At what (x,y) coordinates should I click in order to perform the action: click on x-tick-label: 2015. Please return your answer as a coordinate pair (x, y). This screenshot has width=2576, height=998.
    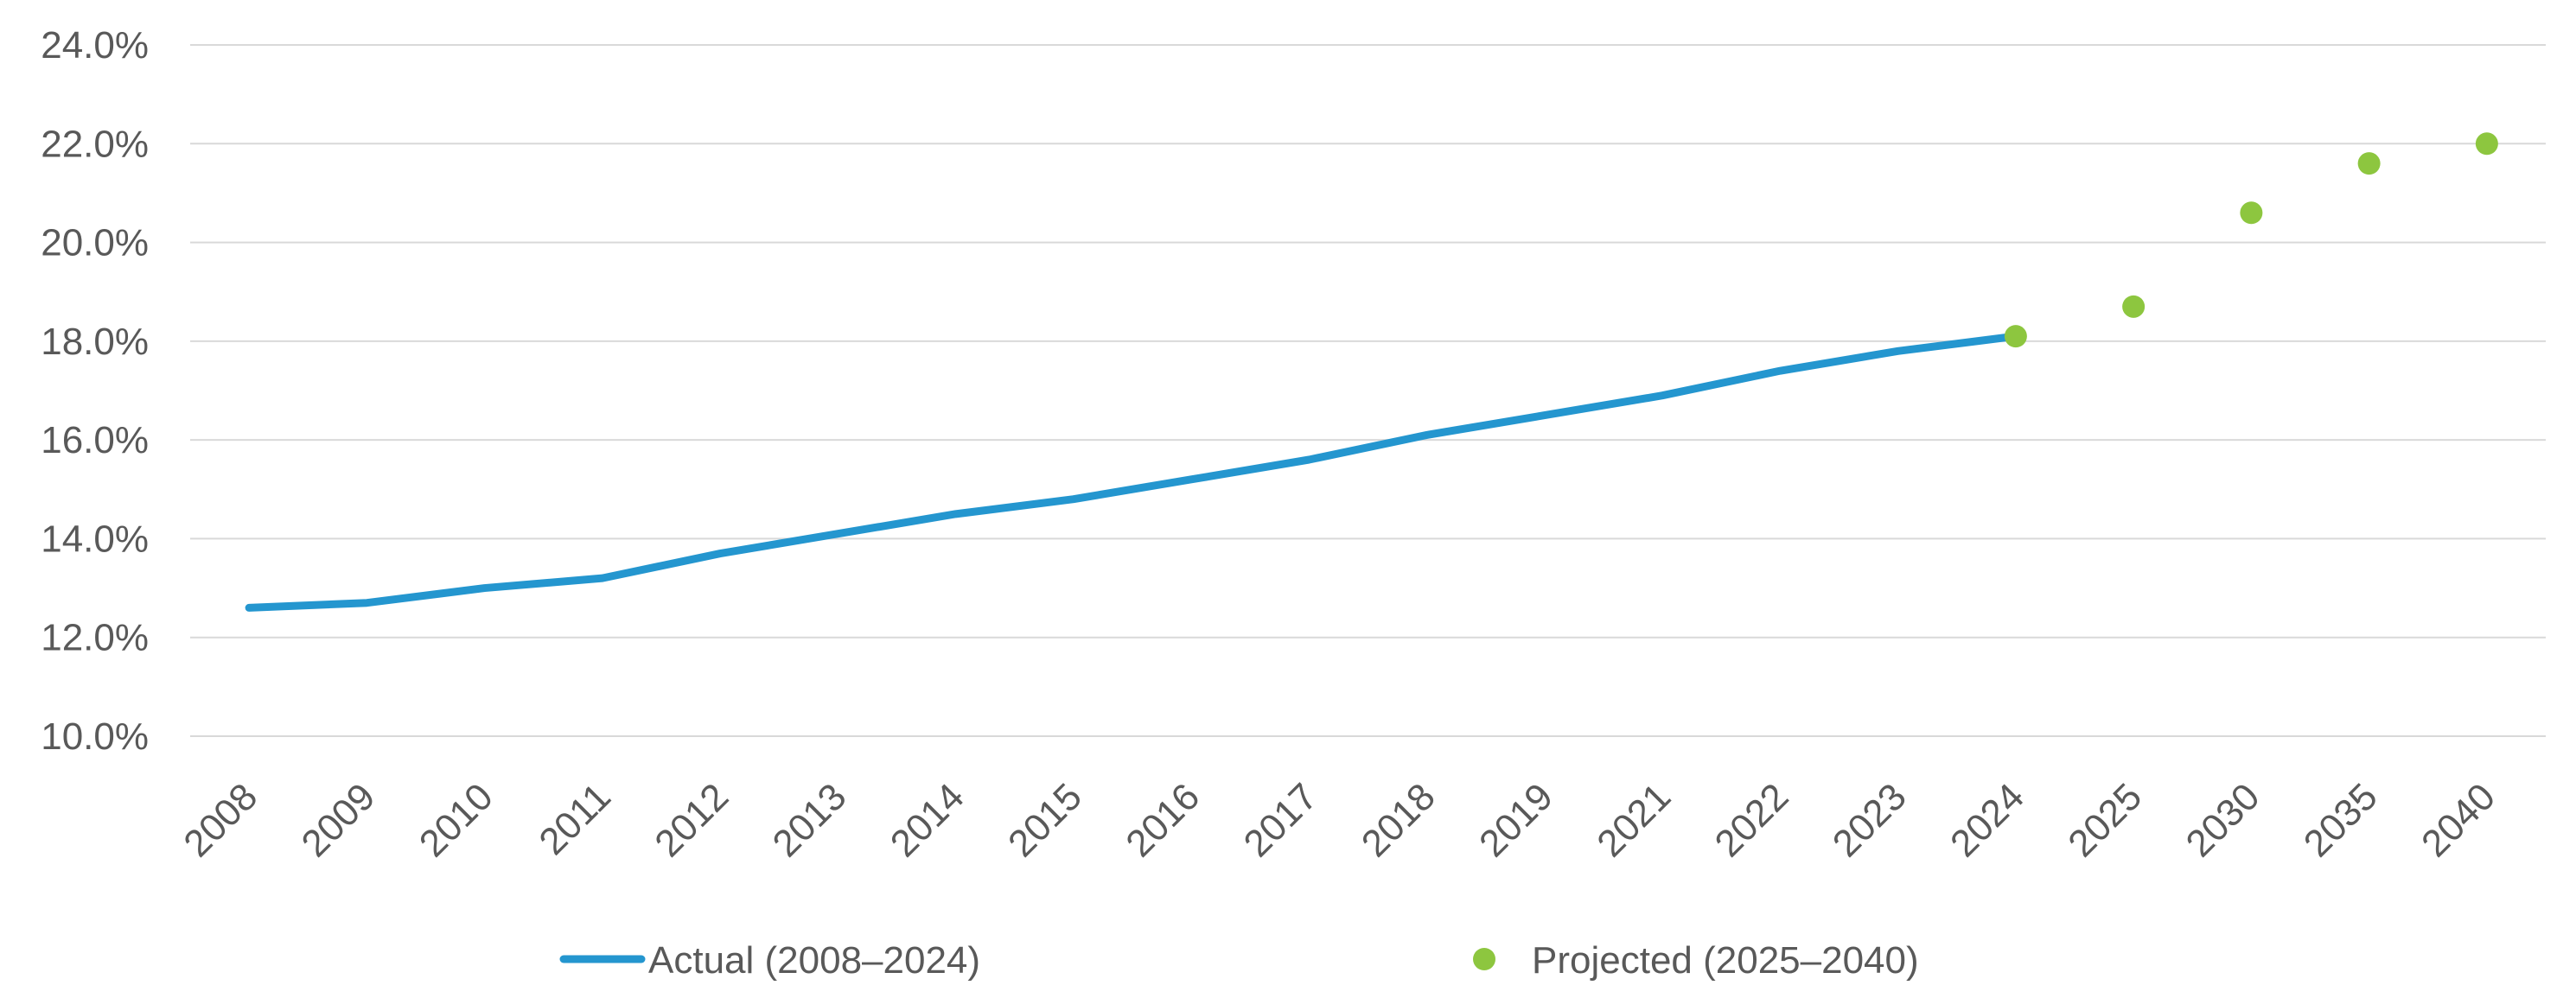
    Looking at the image, I should click on (1045, 820).